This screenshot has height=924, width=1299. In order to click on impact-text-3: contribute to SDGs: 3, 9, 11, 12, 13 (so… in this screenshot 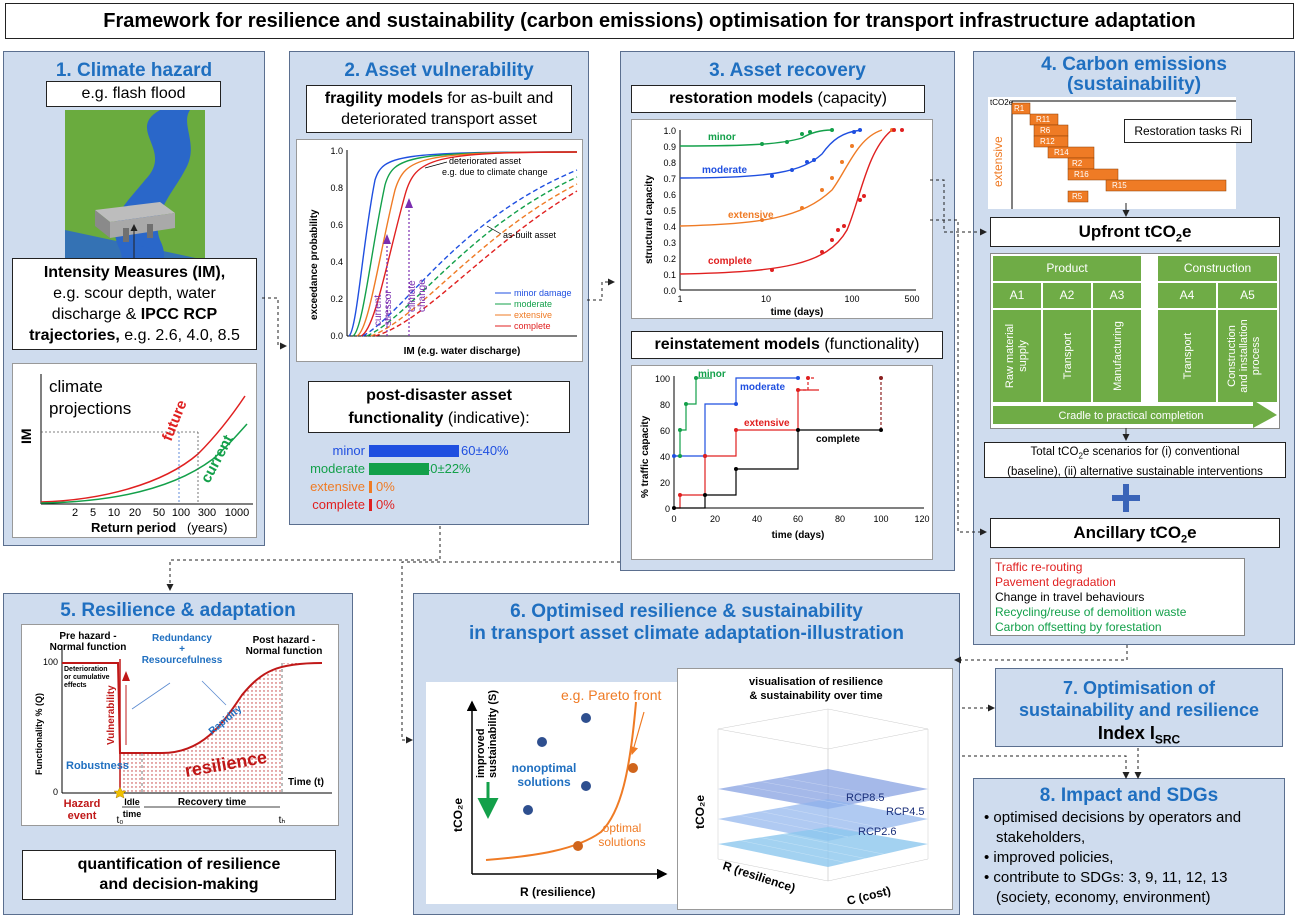, I will do `click(1110, 887)`.